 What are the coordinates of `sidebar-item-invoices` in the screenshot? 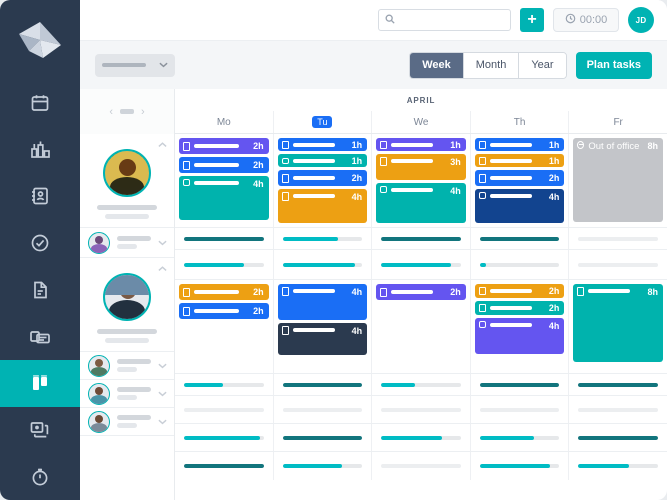 It's located at (40, 336).